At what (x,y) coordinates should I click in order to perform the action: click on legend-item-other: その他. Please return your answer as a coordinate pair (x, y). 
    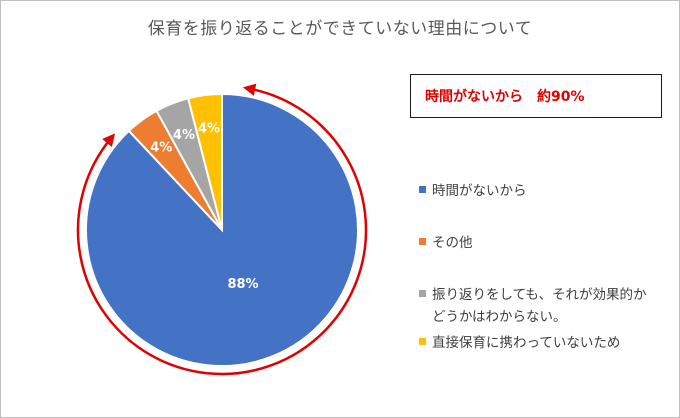
    Looking at the image, I should click on (537, 243).